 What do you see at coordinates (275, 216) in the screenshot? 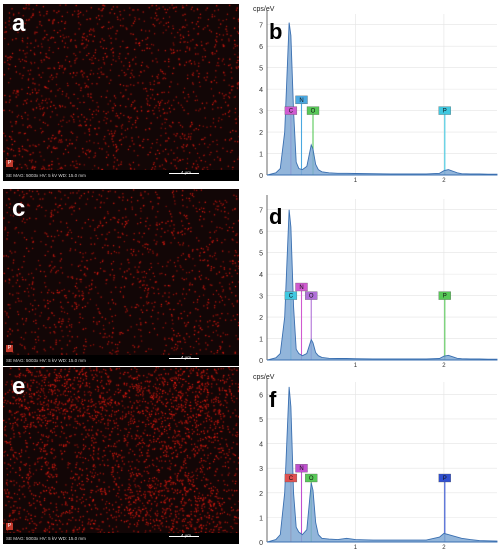
I see `panel-label: d` at bounding box center [275, 216].